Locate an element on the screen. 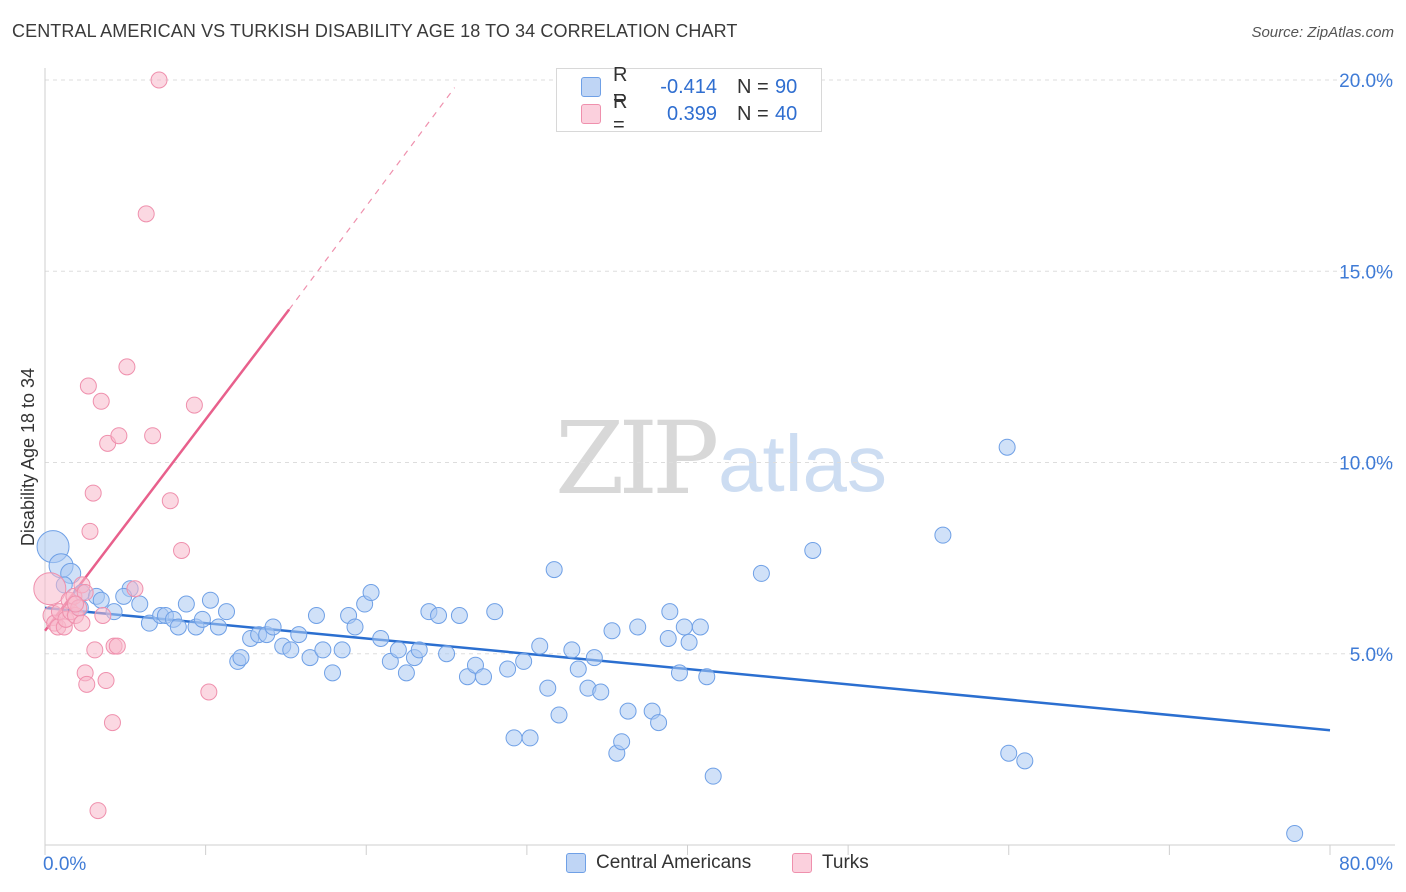  watermark-atlas: atlas is located at coordinates (802, 463).